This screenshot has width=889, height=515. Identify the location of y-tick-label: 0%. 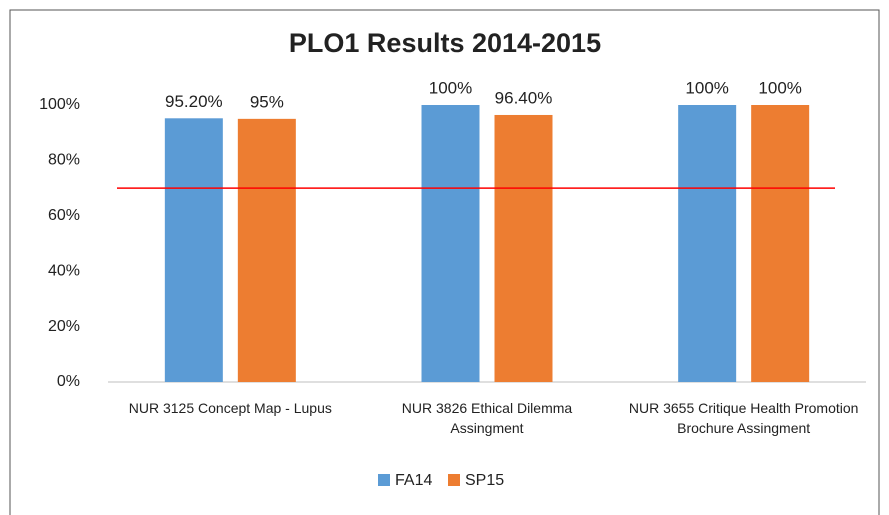
(68, 381).